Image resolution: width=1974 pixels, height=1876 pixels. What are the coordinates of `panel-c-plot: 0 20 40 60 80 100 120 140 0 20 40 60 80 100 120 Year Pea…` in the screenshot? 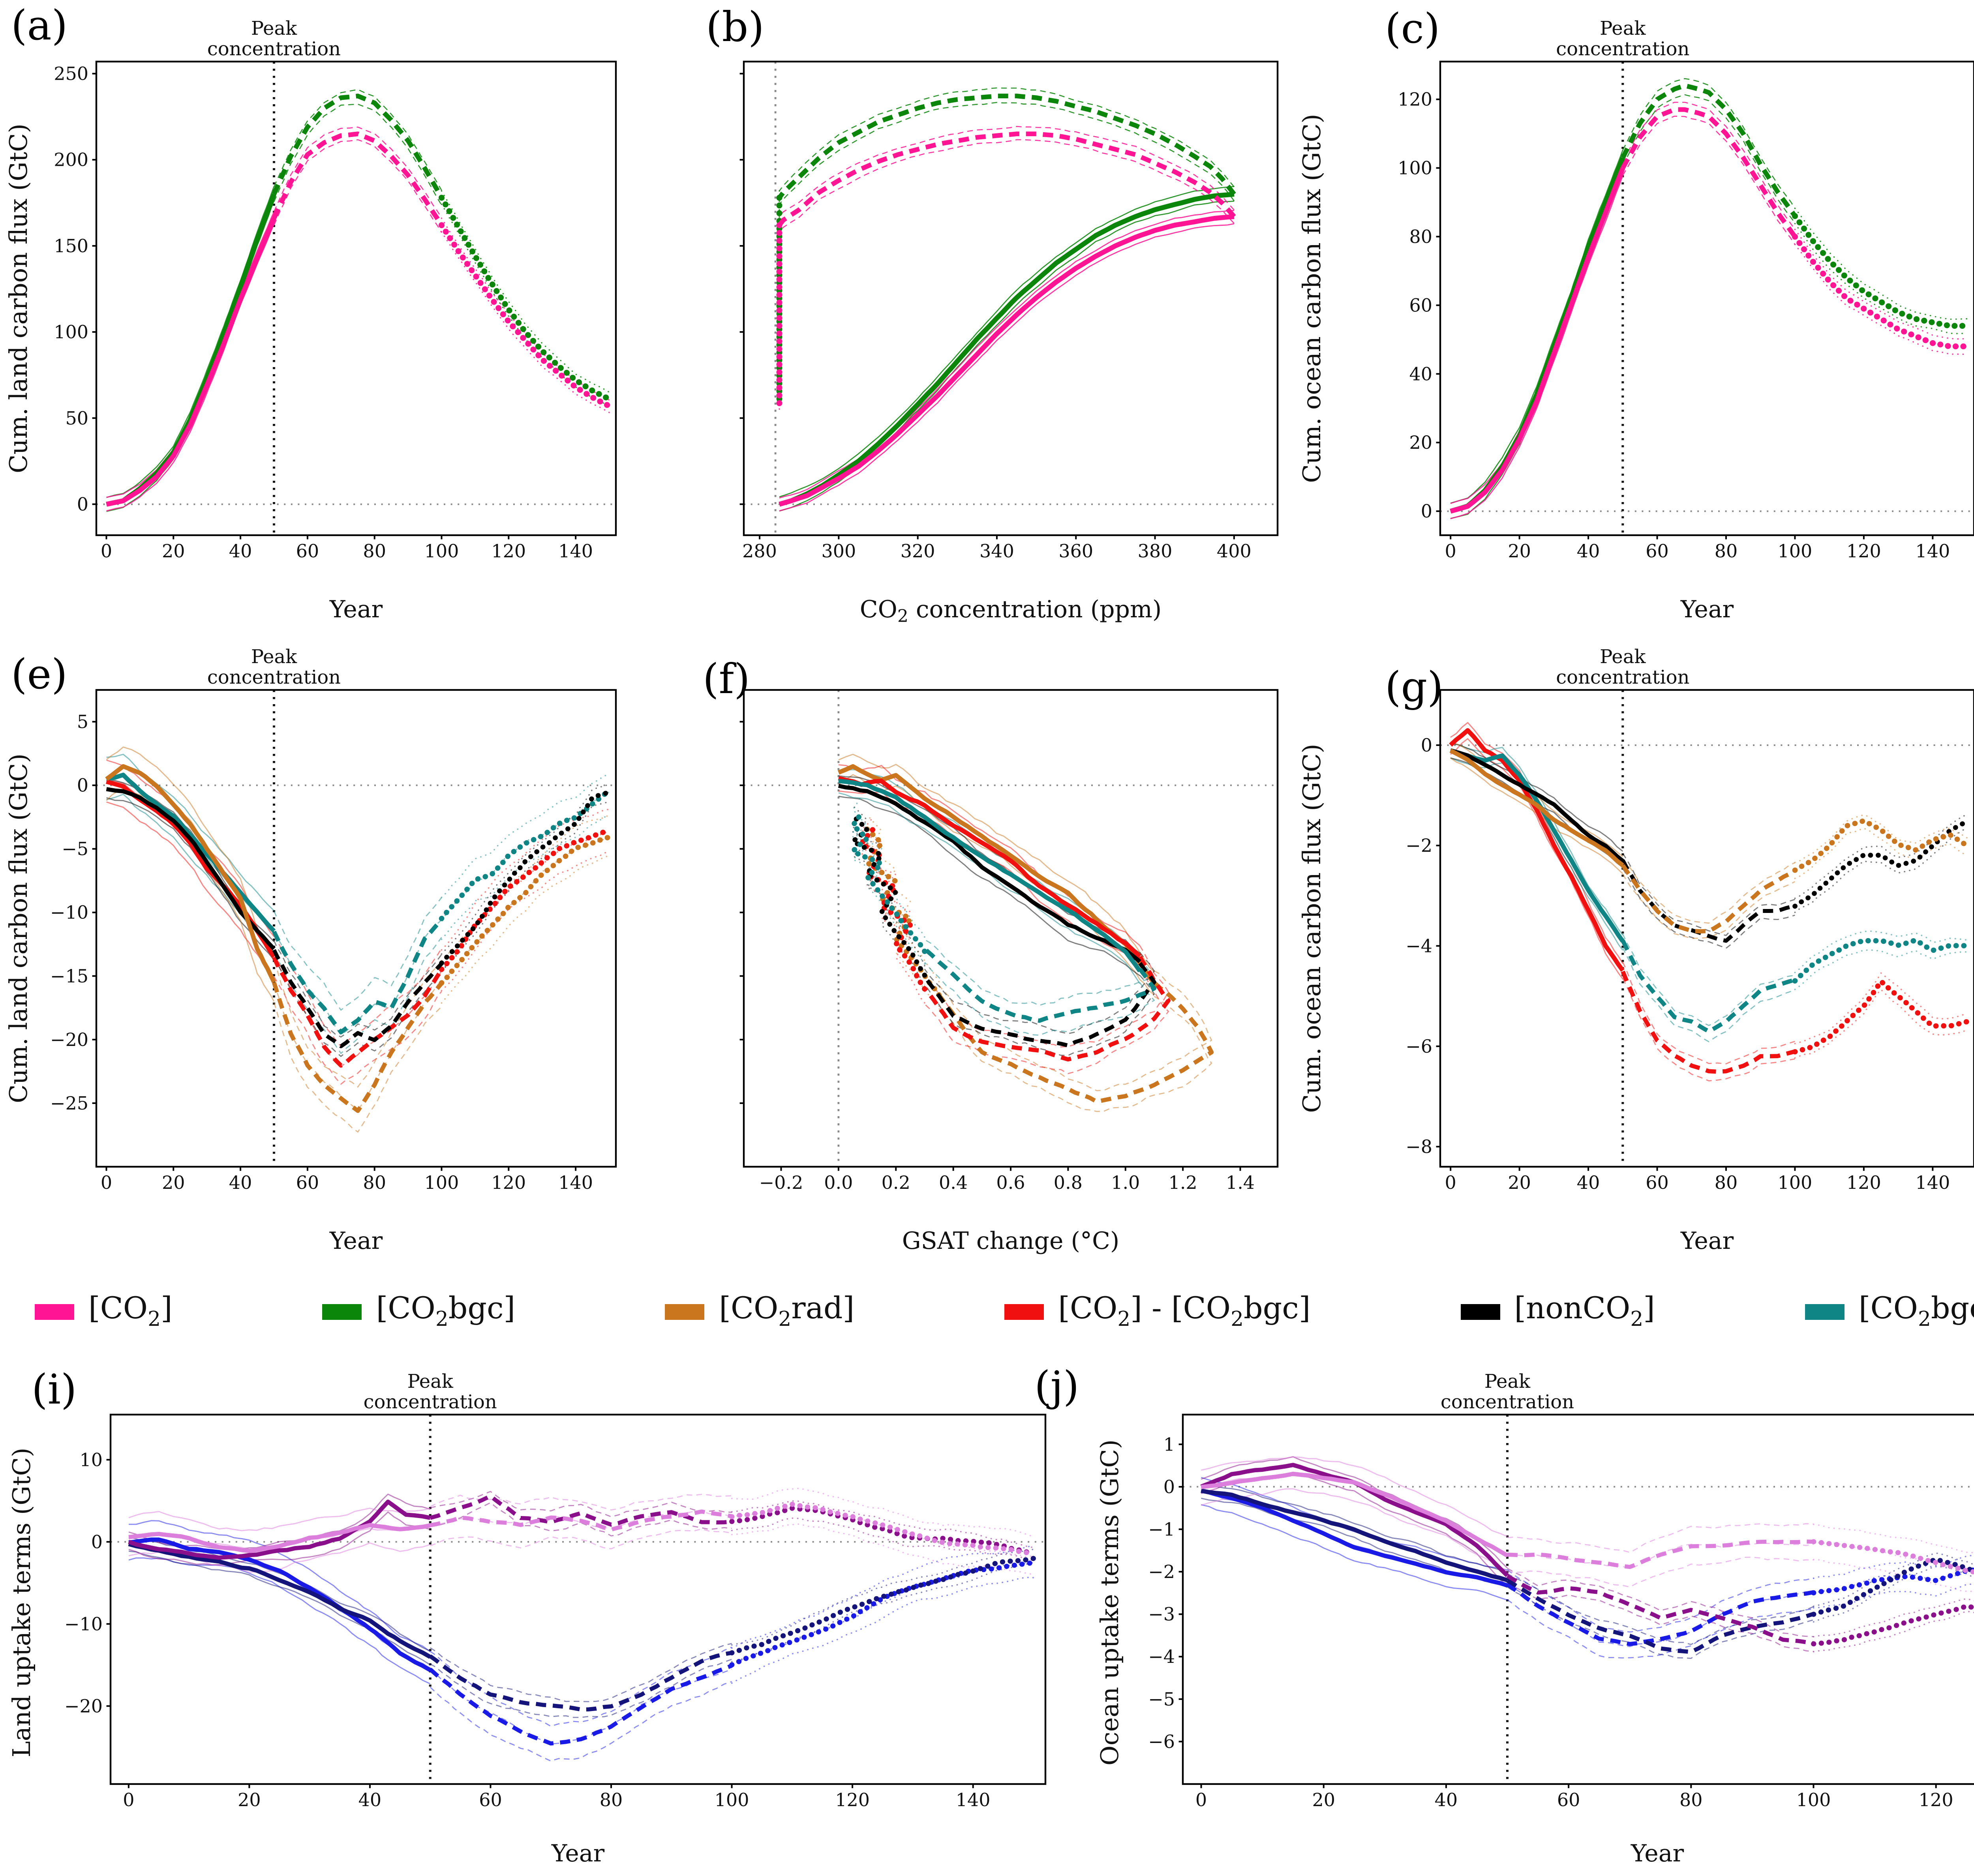 It's located at (1686, 320).